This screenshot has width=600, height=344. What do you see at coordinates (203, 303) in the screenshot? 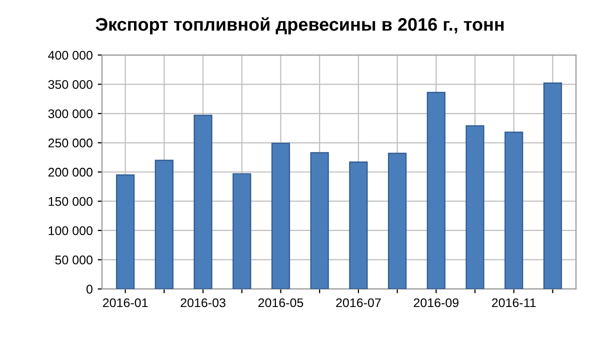
I see `x-tick-label: 2016-03` at bounding box center [203, 303].